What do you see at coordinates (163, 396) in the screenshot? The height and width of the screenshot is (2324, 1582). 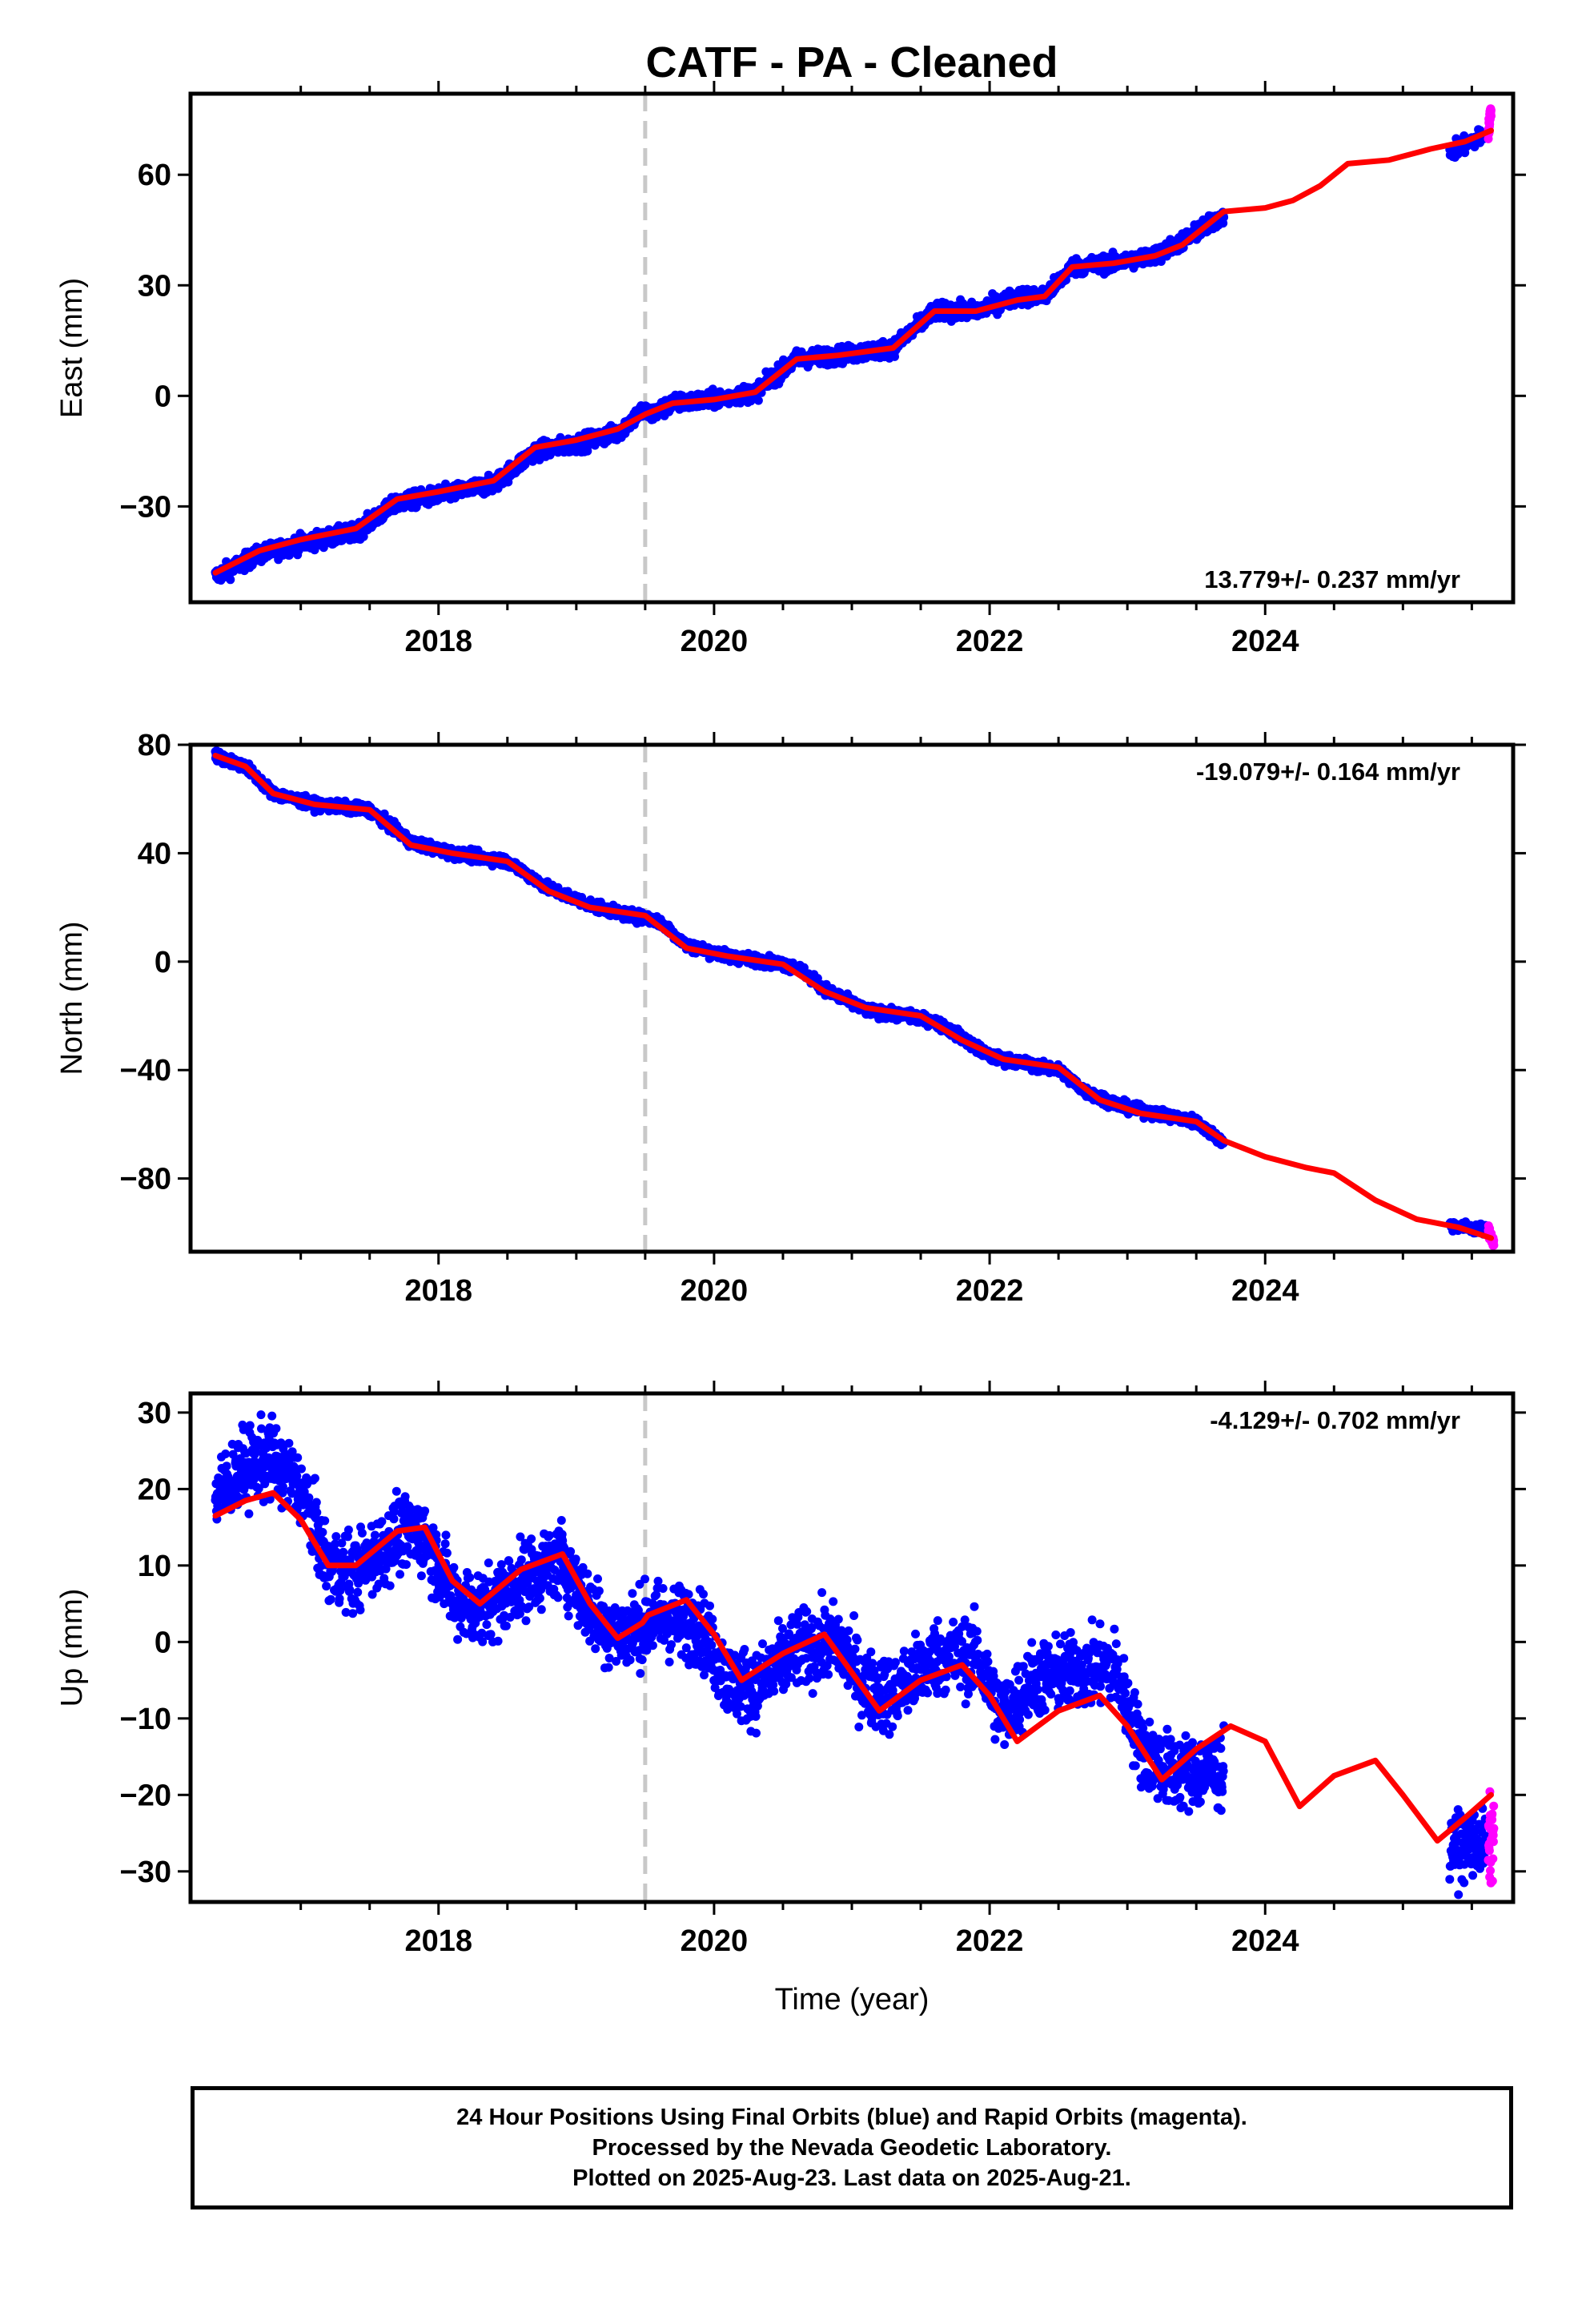 I see `y-tick-label: 0` at bounding box center [163, 396].